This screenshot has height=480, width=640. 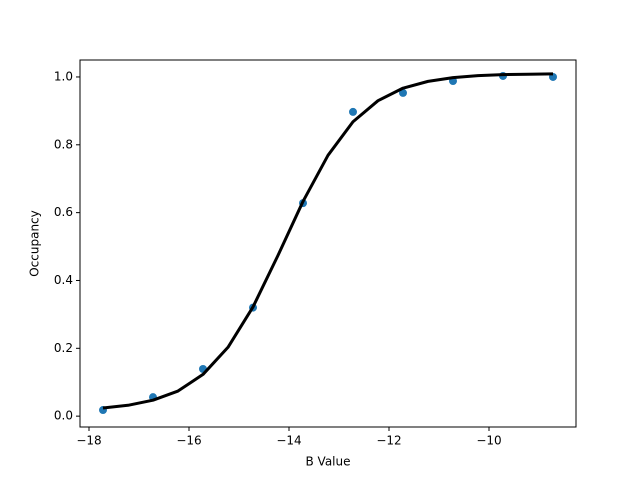 What do you see at coordinates (188, 441) in the screenshot?
I see `x-tick-label: −16` at bounding box center [188, 441].